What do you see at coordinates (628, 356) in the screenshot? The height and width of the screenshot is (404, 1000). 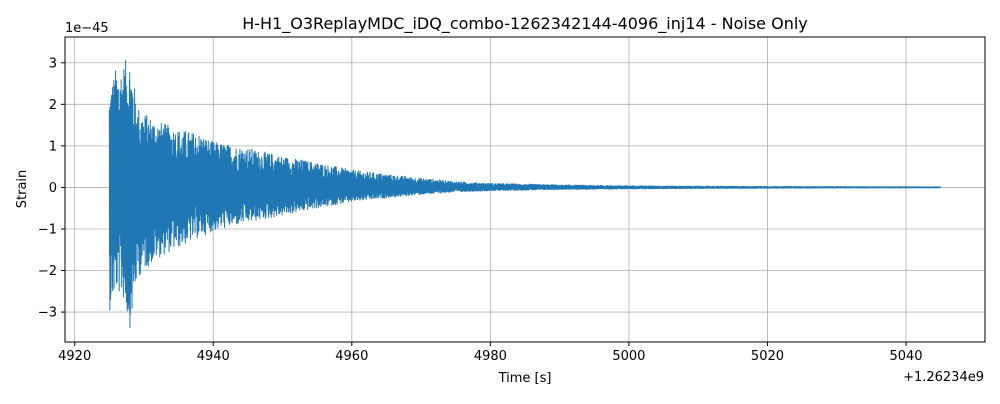 I see `x-tick-label: 5000` at bounding box center [628, 356].